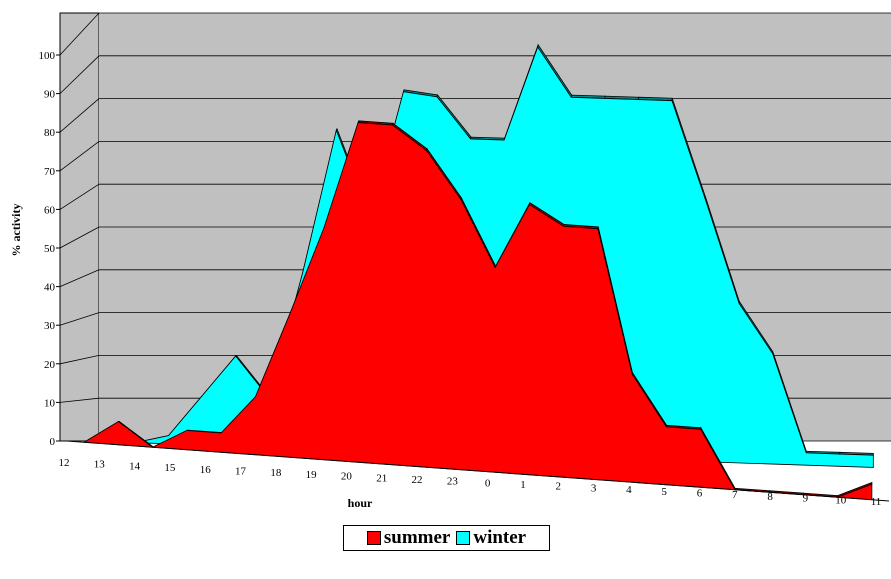  What do you see at coordinates (50, 288) in the screenshot?
I see `y-tick-label: 40` at bounding box center [50, 288].